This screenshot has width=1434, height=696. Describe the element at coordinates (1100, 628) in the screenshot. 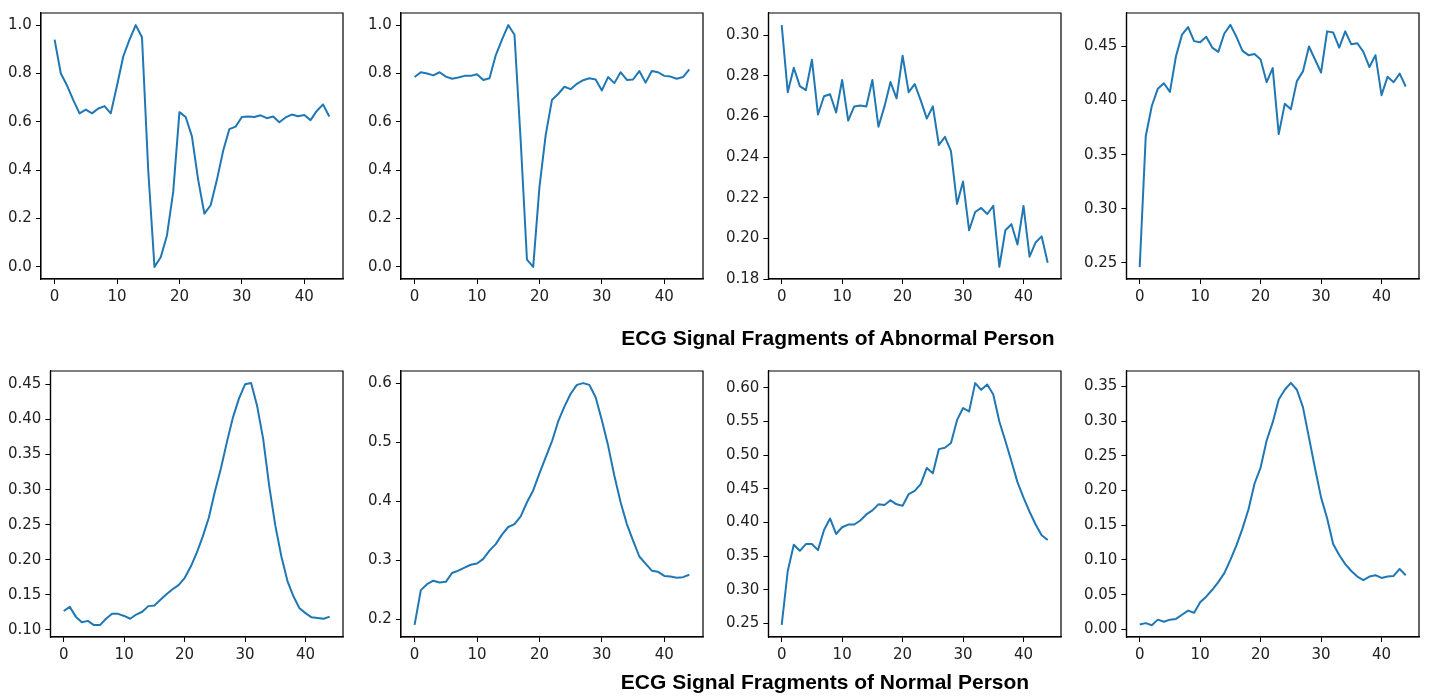

I see `y-tick-label: 0.00` at that location.